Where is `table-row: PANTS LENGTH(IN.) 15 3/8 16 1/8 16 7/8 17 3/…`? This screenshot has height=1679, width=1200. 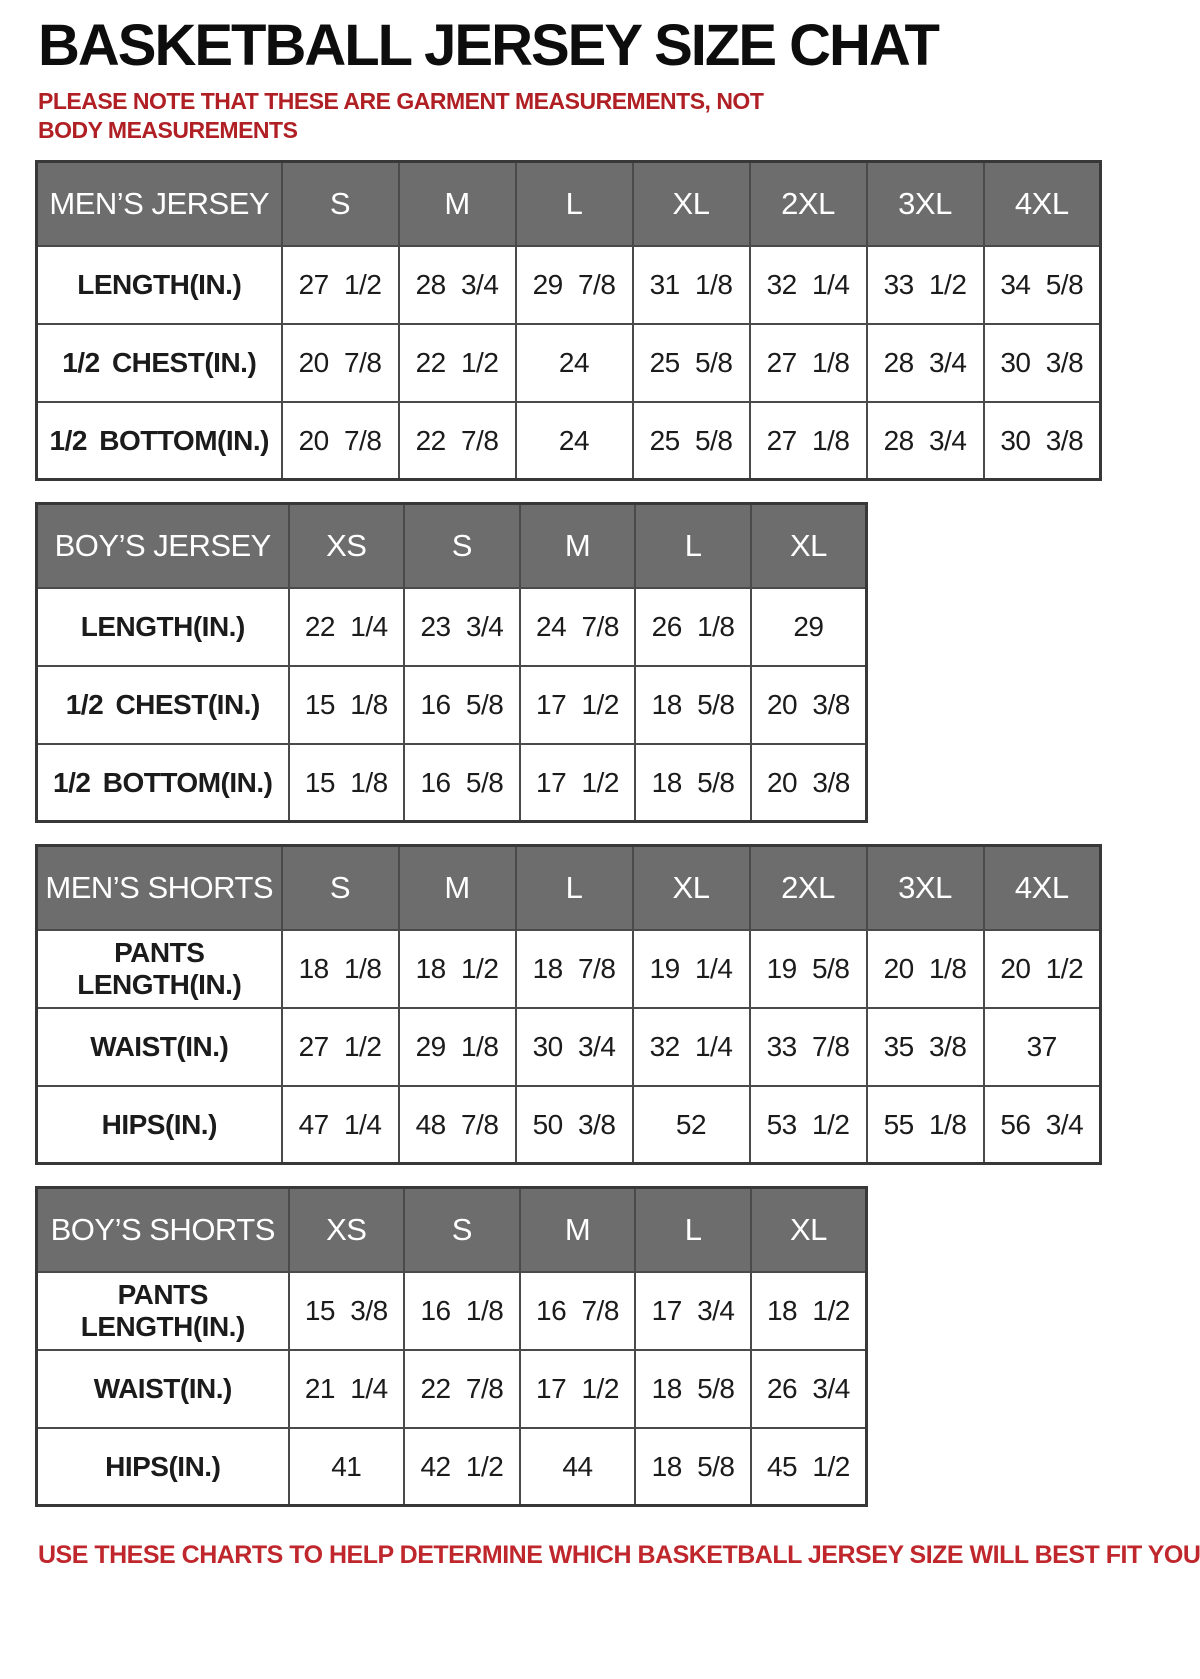
table-row: PANTS LENGTH(IN.) 15 3/8 16 1/8 16 7/8 17 3/… is located at coordinates (451, 1310).